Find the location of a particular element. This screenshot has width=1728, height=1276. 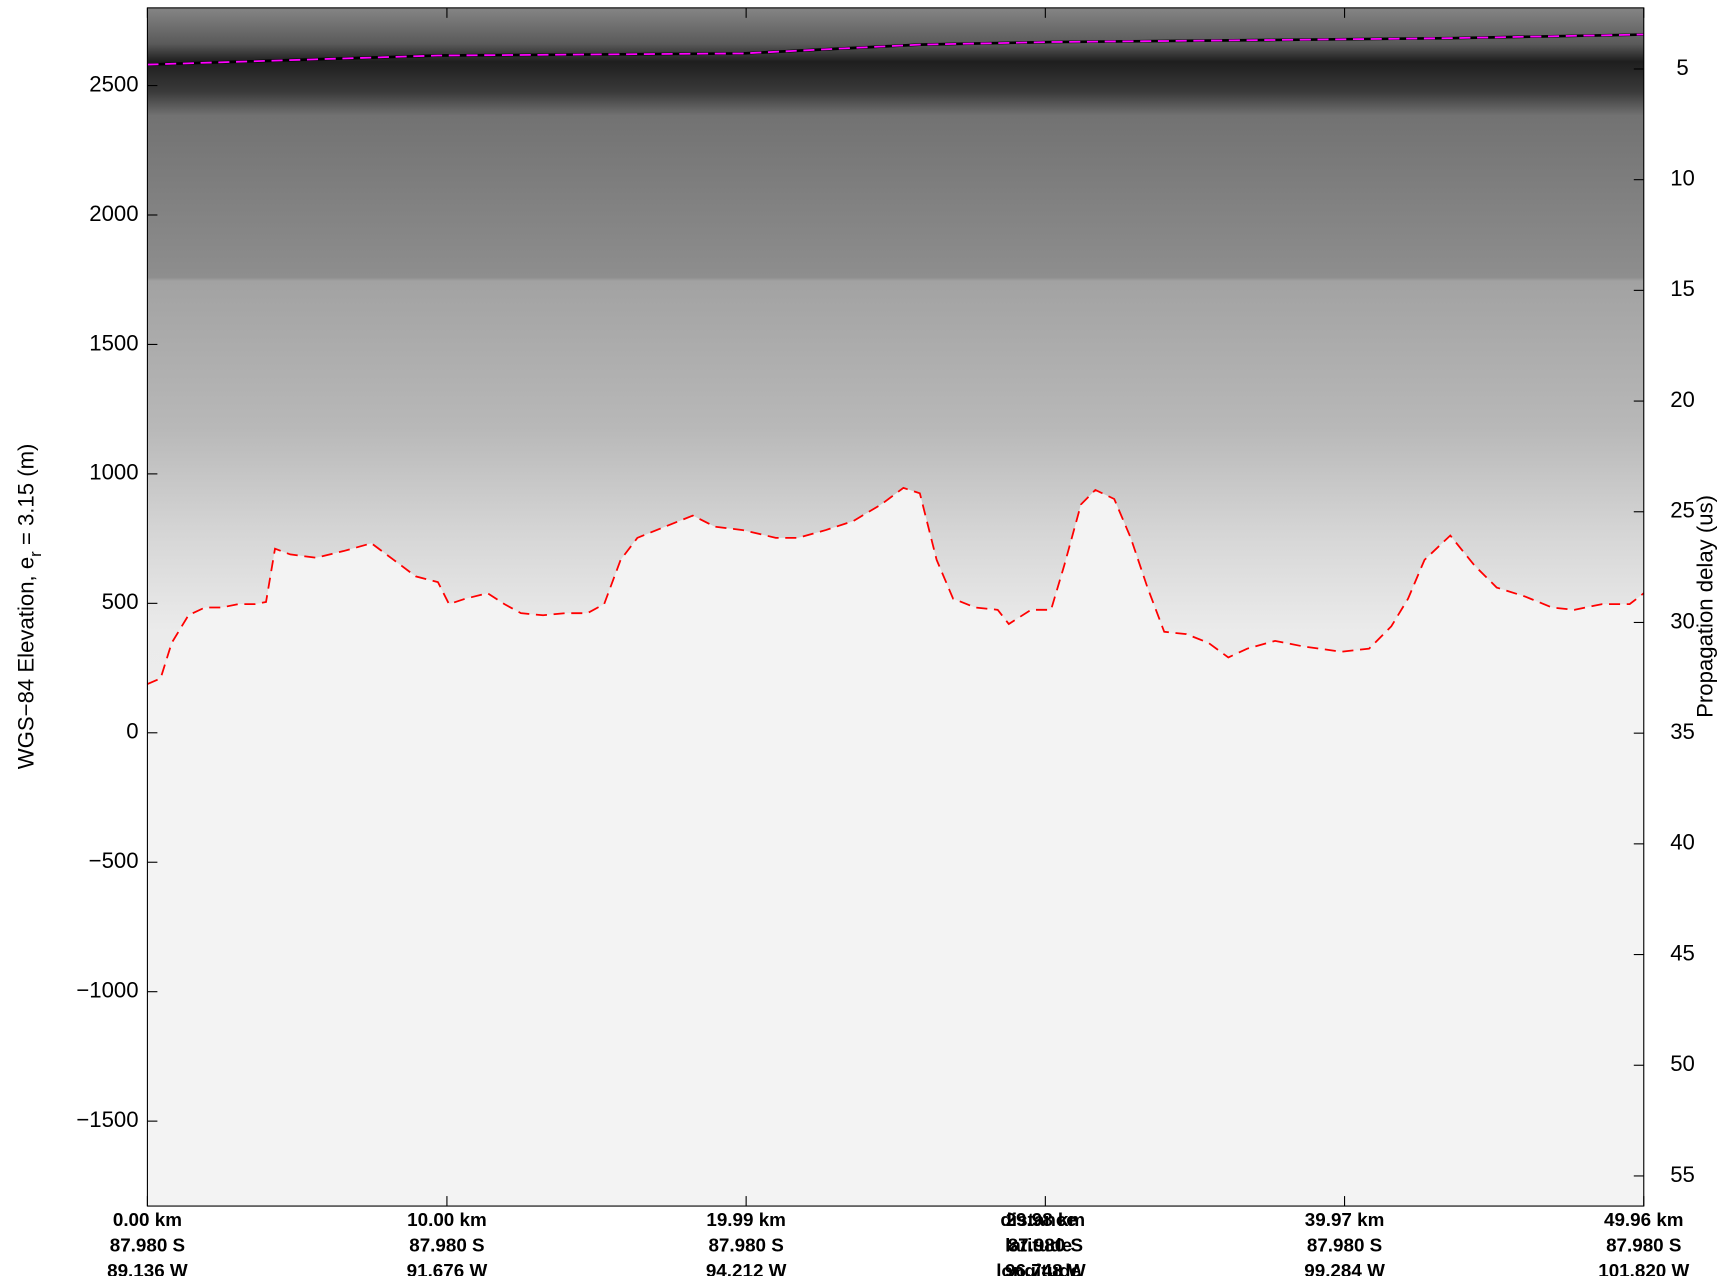

x-tick-label: 0.00 km is located at coordinates (147, 1219).